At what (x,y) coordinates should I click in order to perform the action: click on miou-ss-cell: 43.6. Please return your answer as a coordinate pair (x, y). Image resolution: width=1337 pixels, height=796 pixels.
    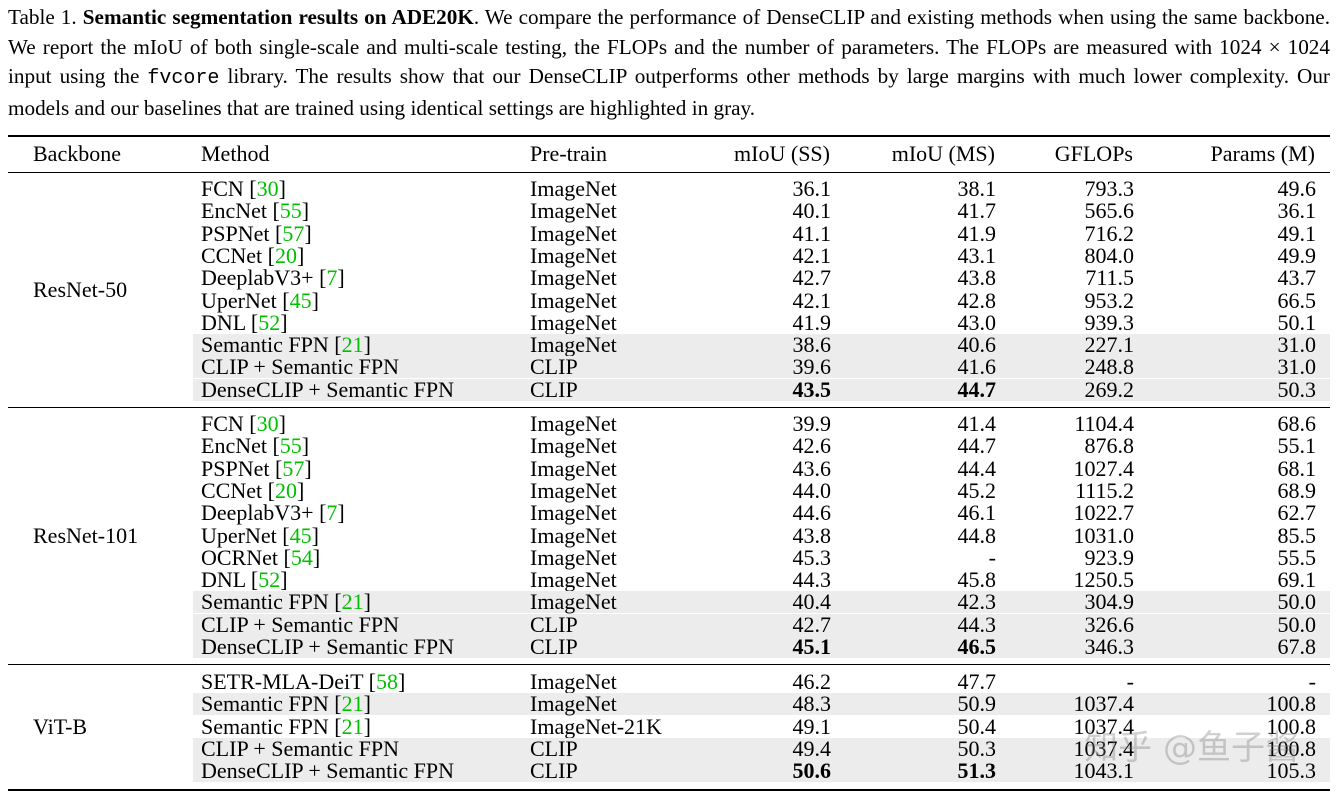
    Looking at the image, I should click on (812, 468).